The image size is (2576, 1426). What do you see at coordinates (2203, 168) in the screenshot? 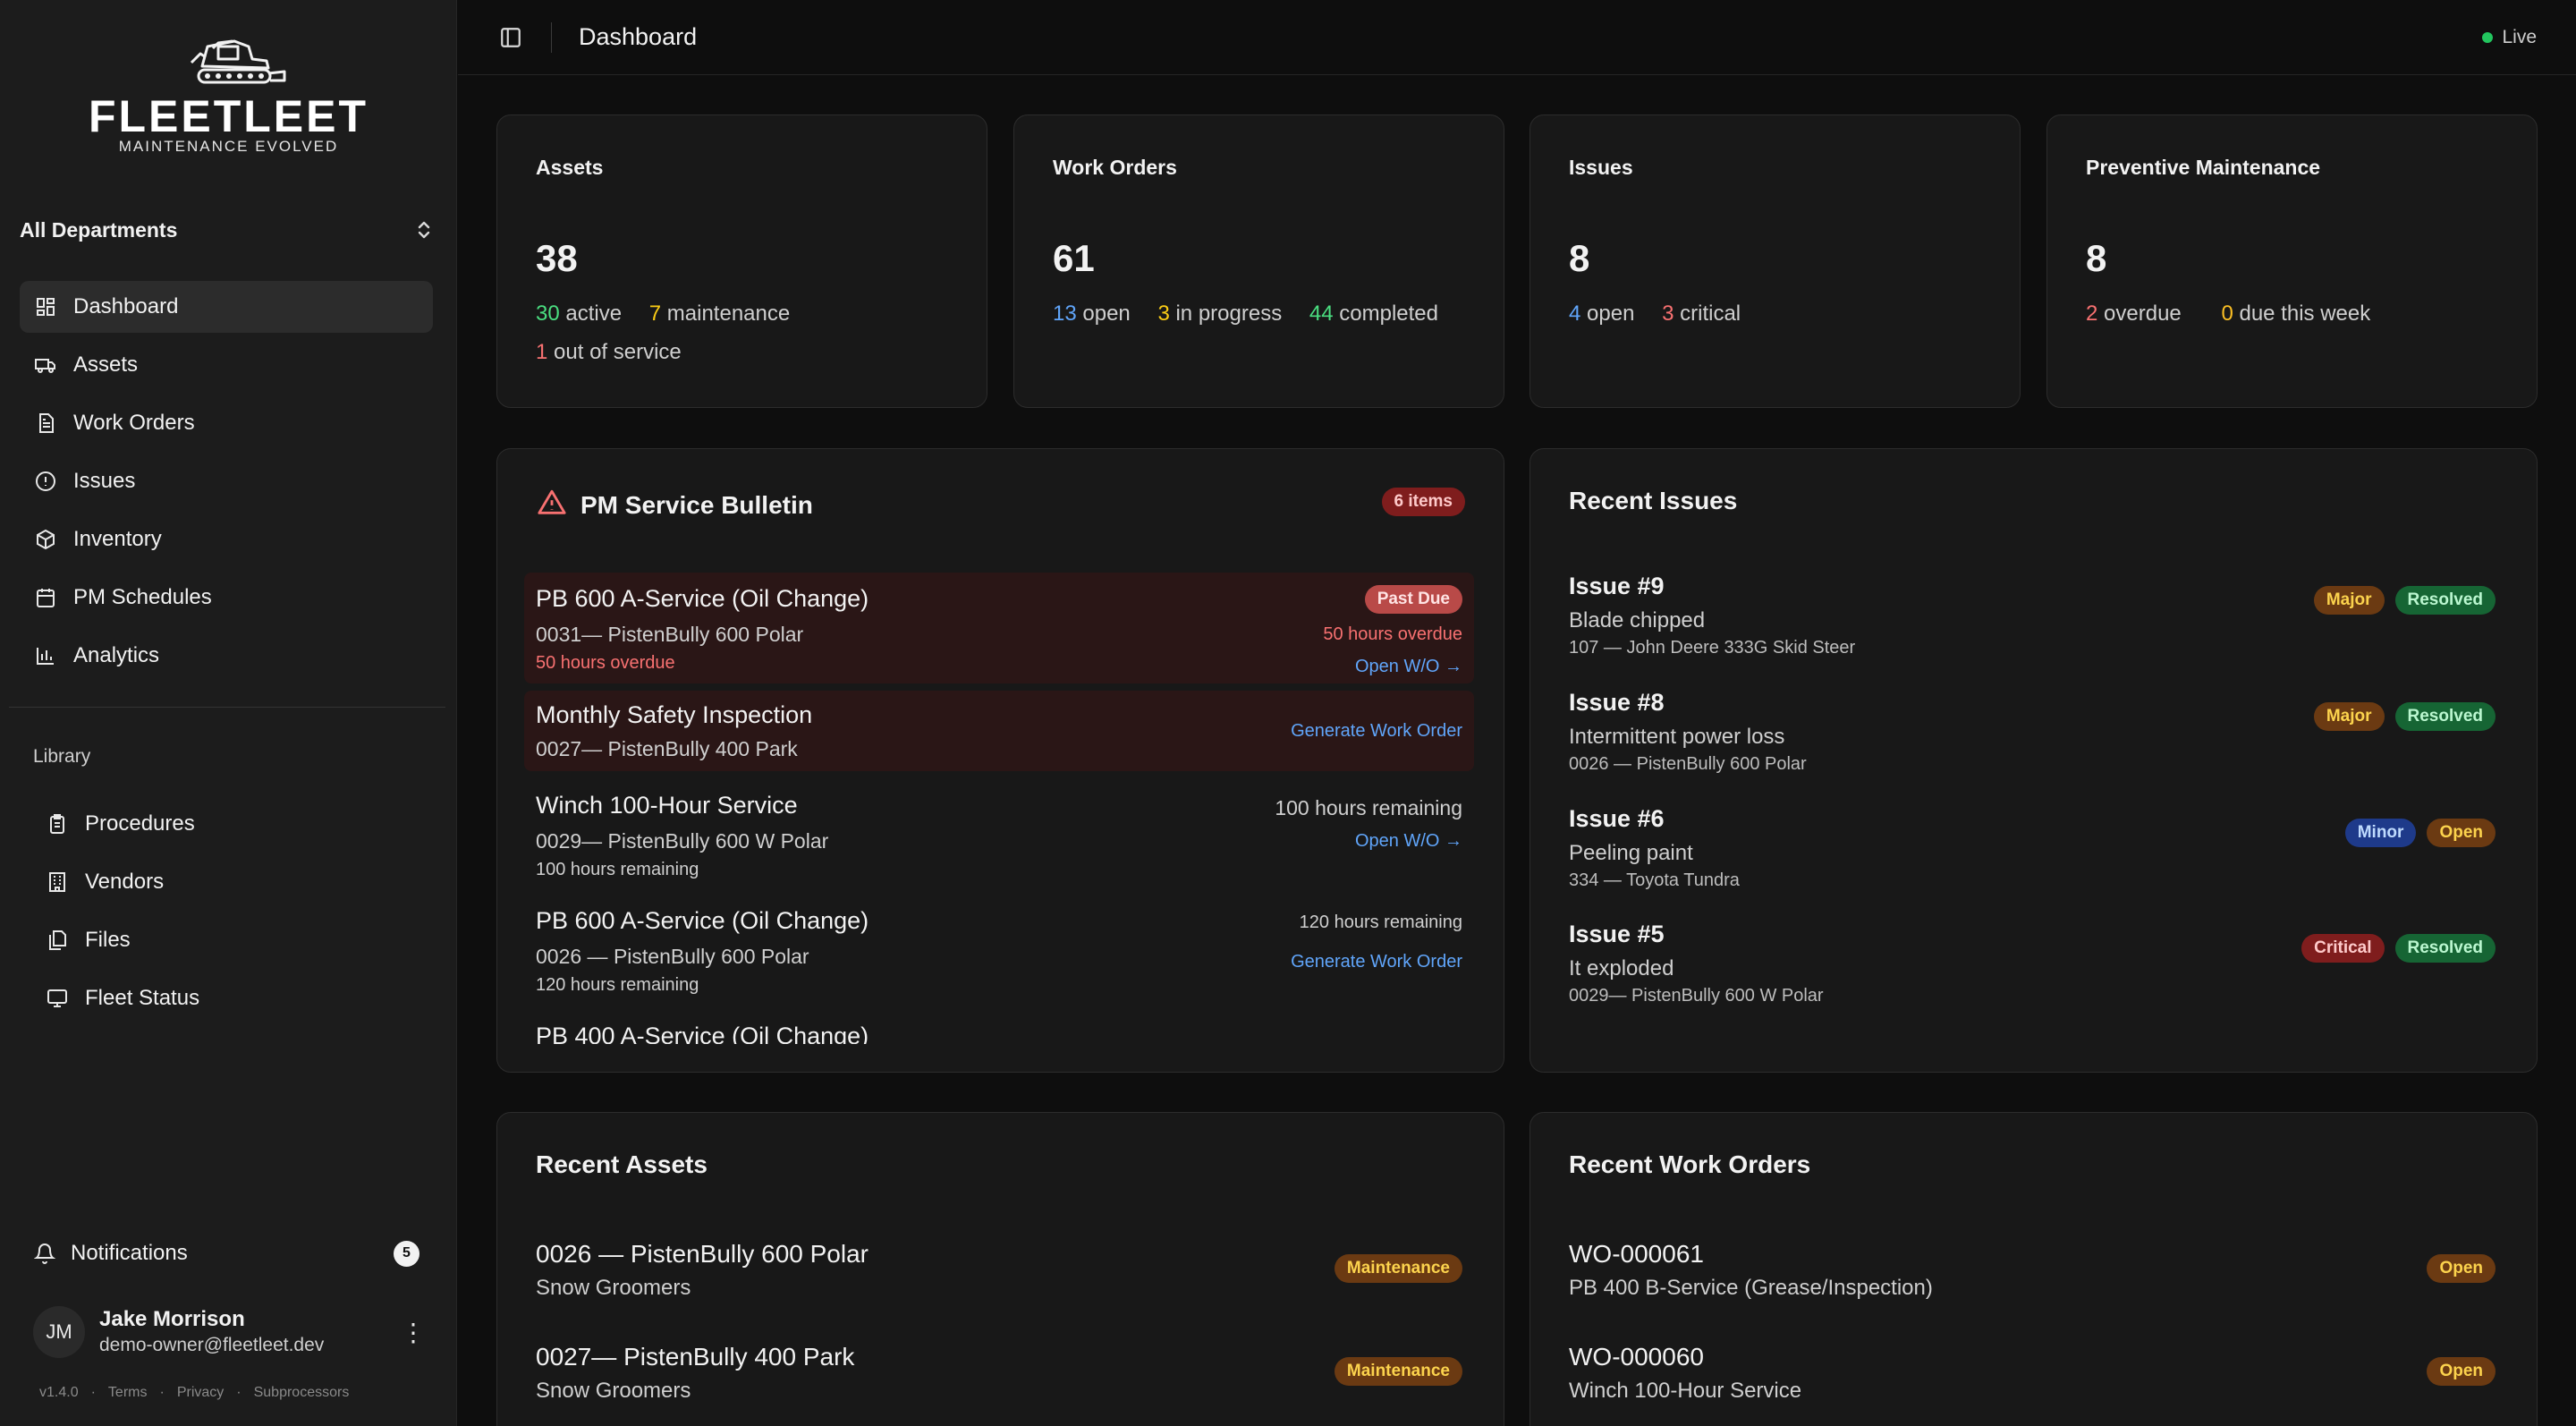
I see `stat-title: Preventive Maintenance` at bounding box center [2203, 168].